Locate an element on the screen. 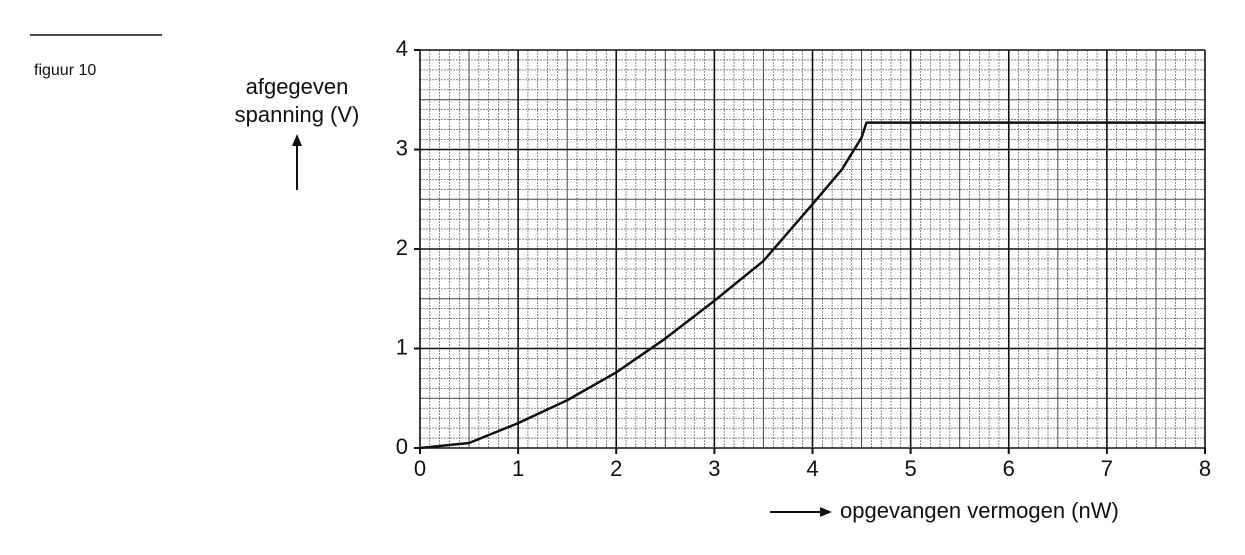  figure-label: figuur 10 is located at coordinates (65, 70).